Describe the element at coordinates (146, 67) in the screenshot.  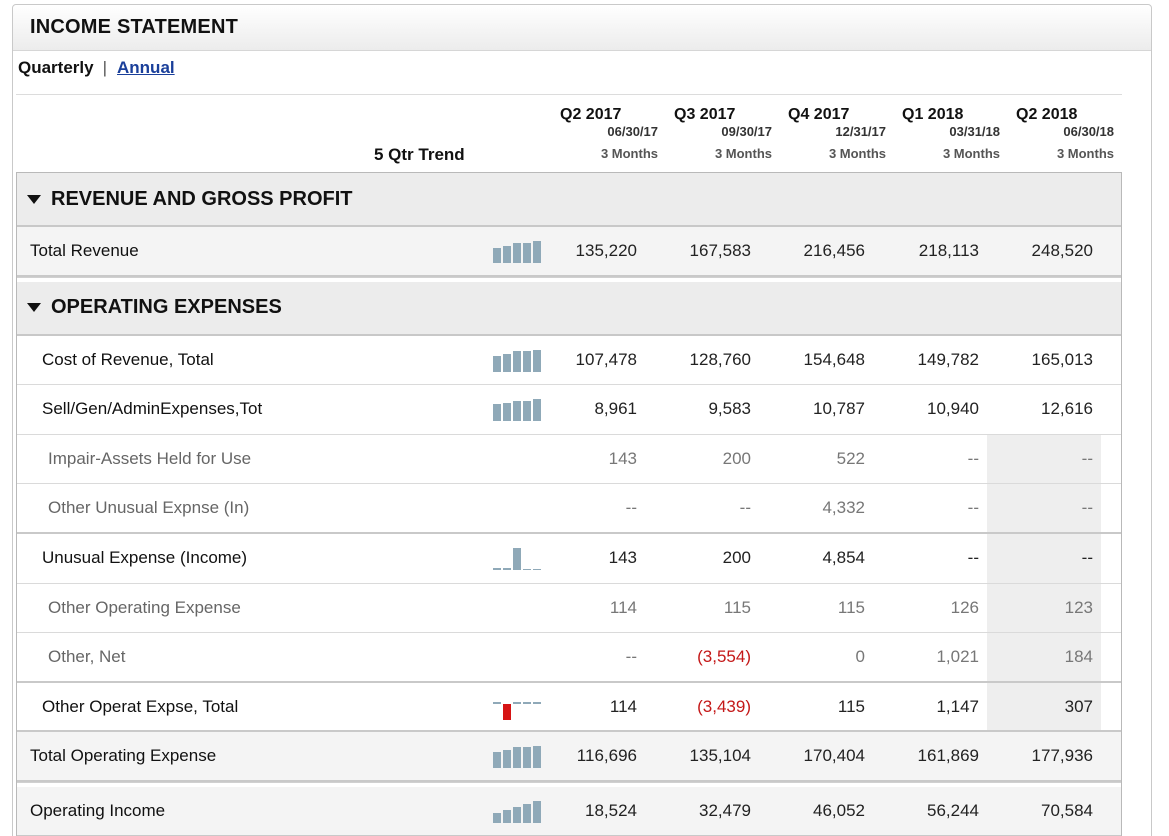
I see `annual-link: Annual` at that location.